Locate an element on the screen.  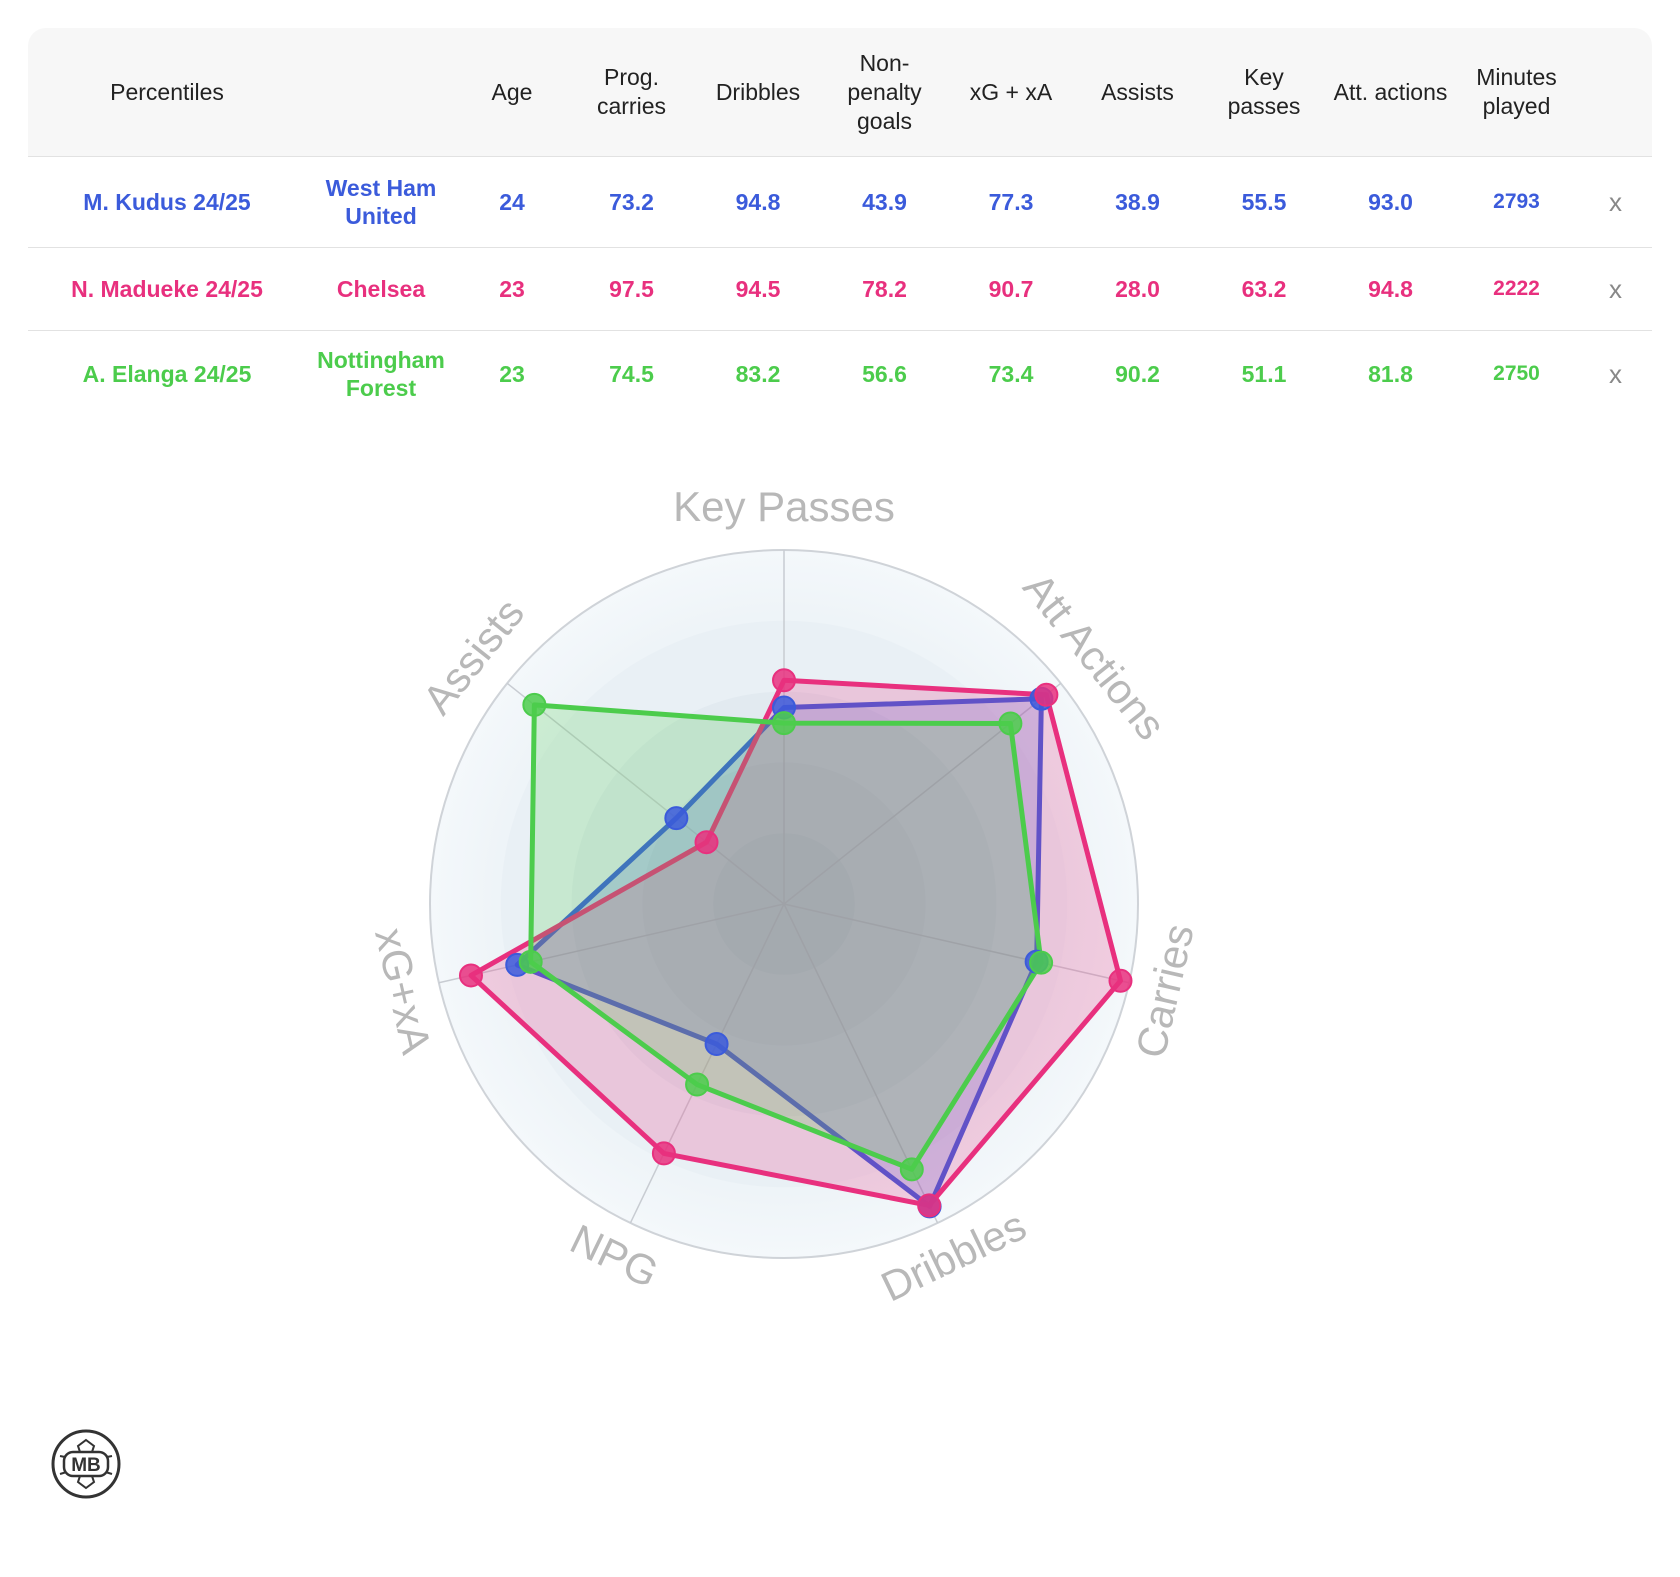
header-team is located at coordinates (381, 92).